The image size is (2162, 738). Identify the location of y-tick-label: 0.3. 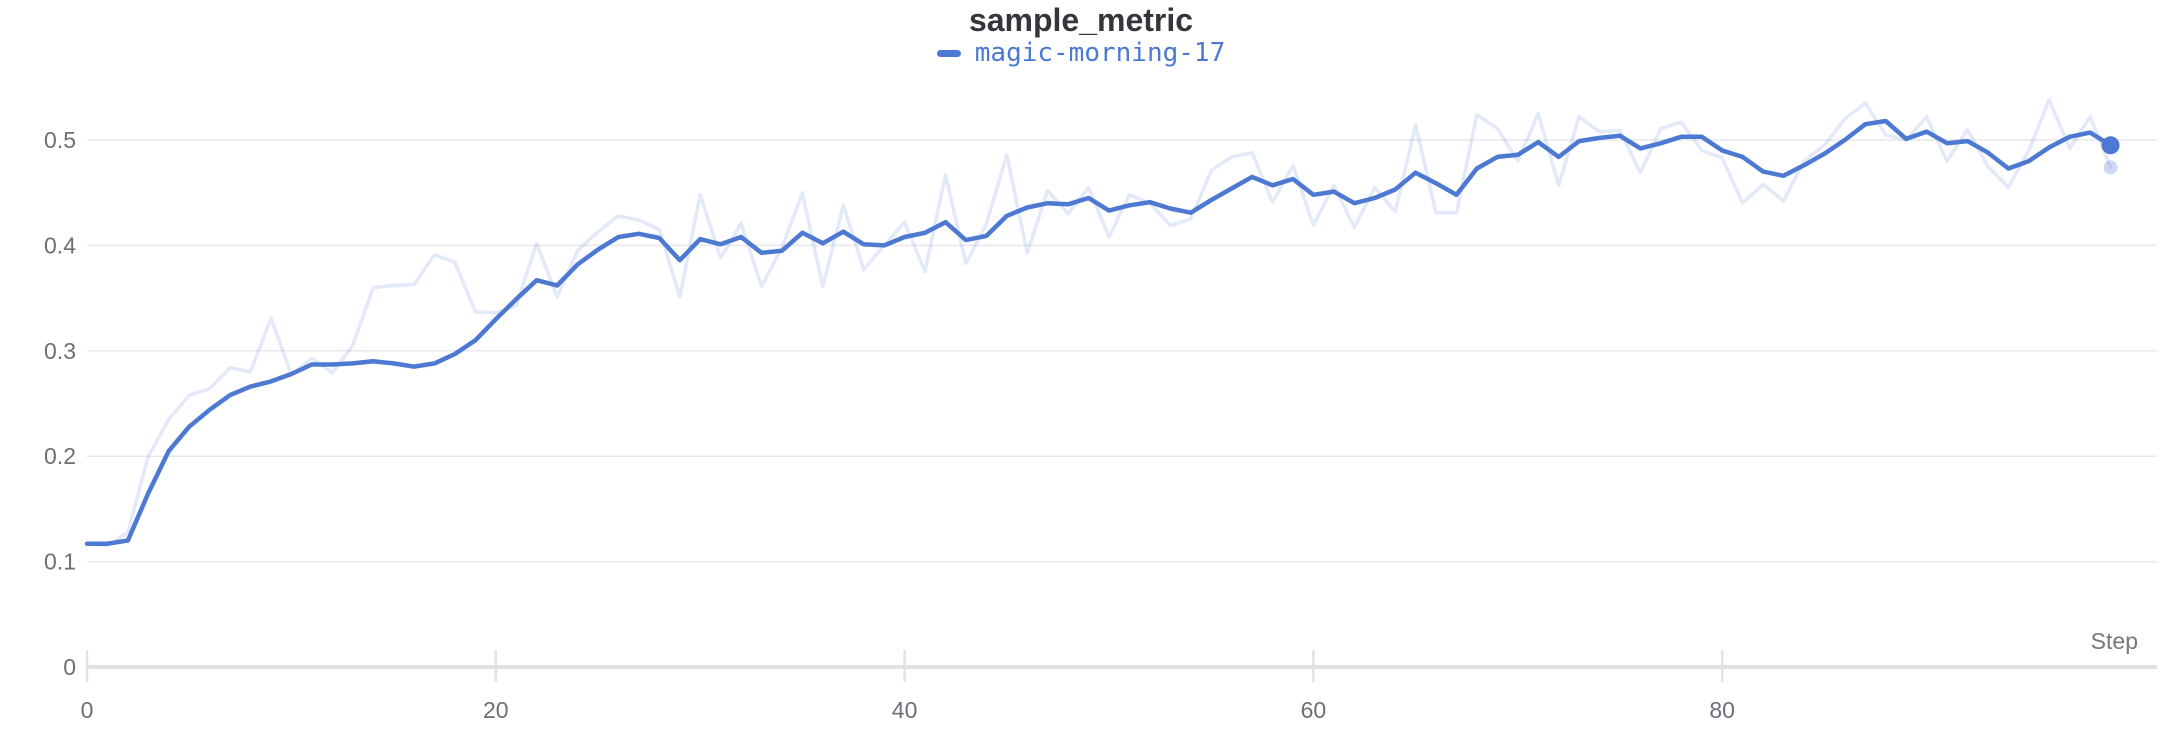
(60, 351).